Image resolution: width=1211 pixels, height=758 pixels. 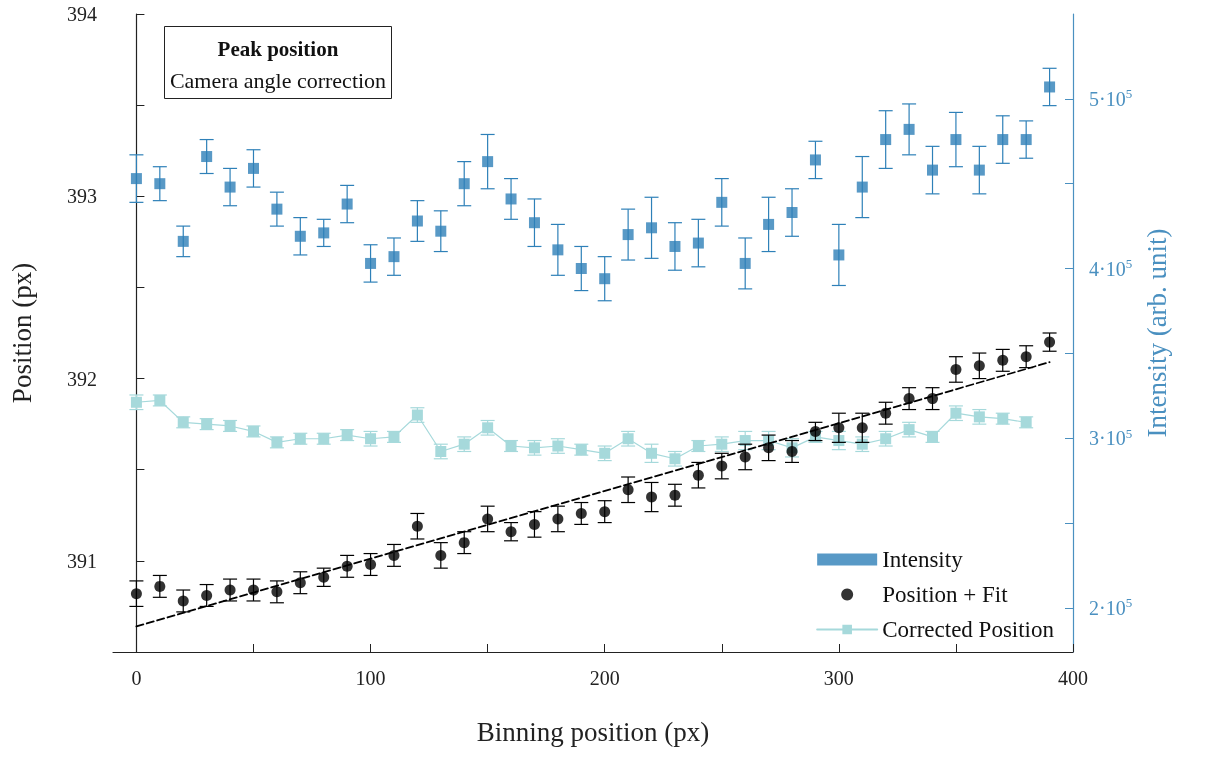 I want to click on text: Peak position, so click(x=278, y=48).